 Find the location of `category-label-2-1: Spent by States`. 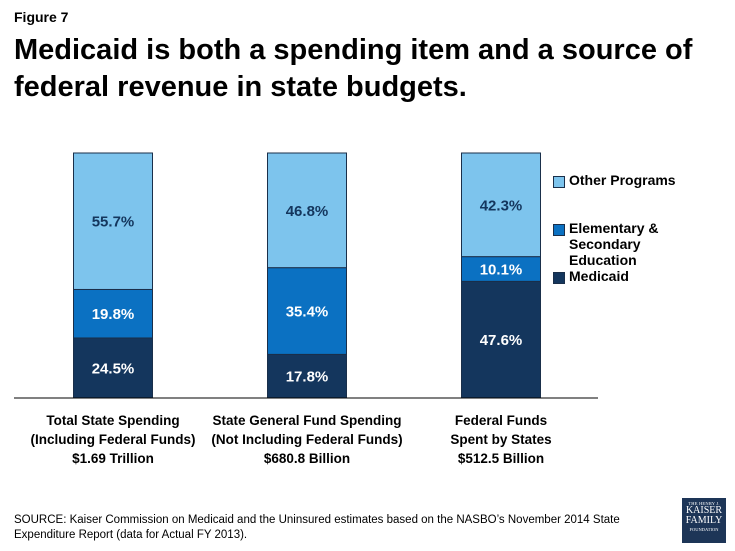

category-label-2-1: Spent by States is located at coordinates (500, 439).